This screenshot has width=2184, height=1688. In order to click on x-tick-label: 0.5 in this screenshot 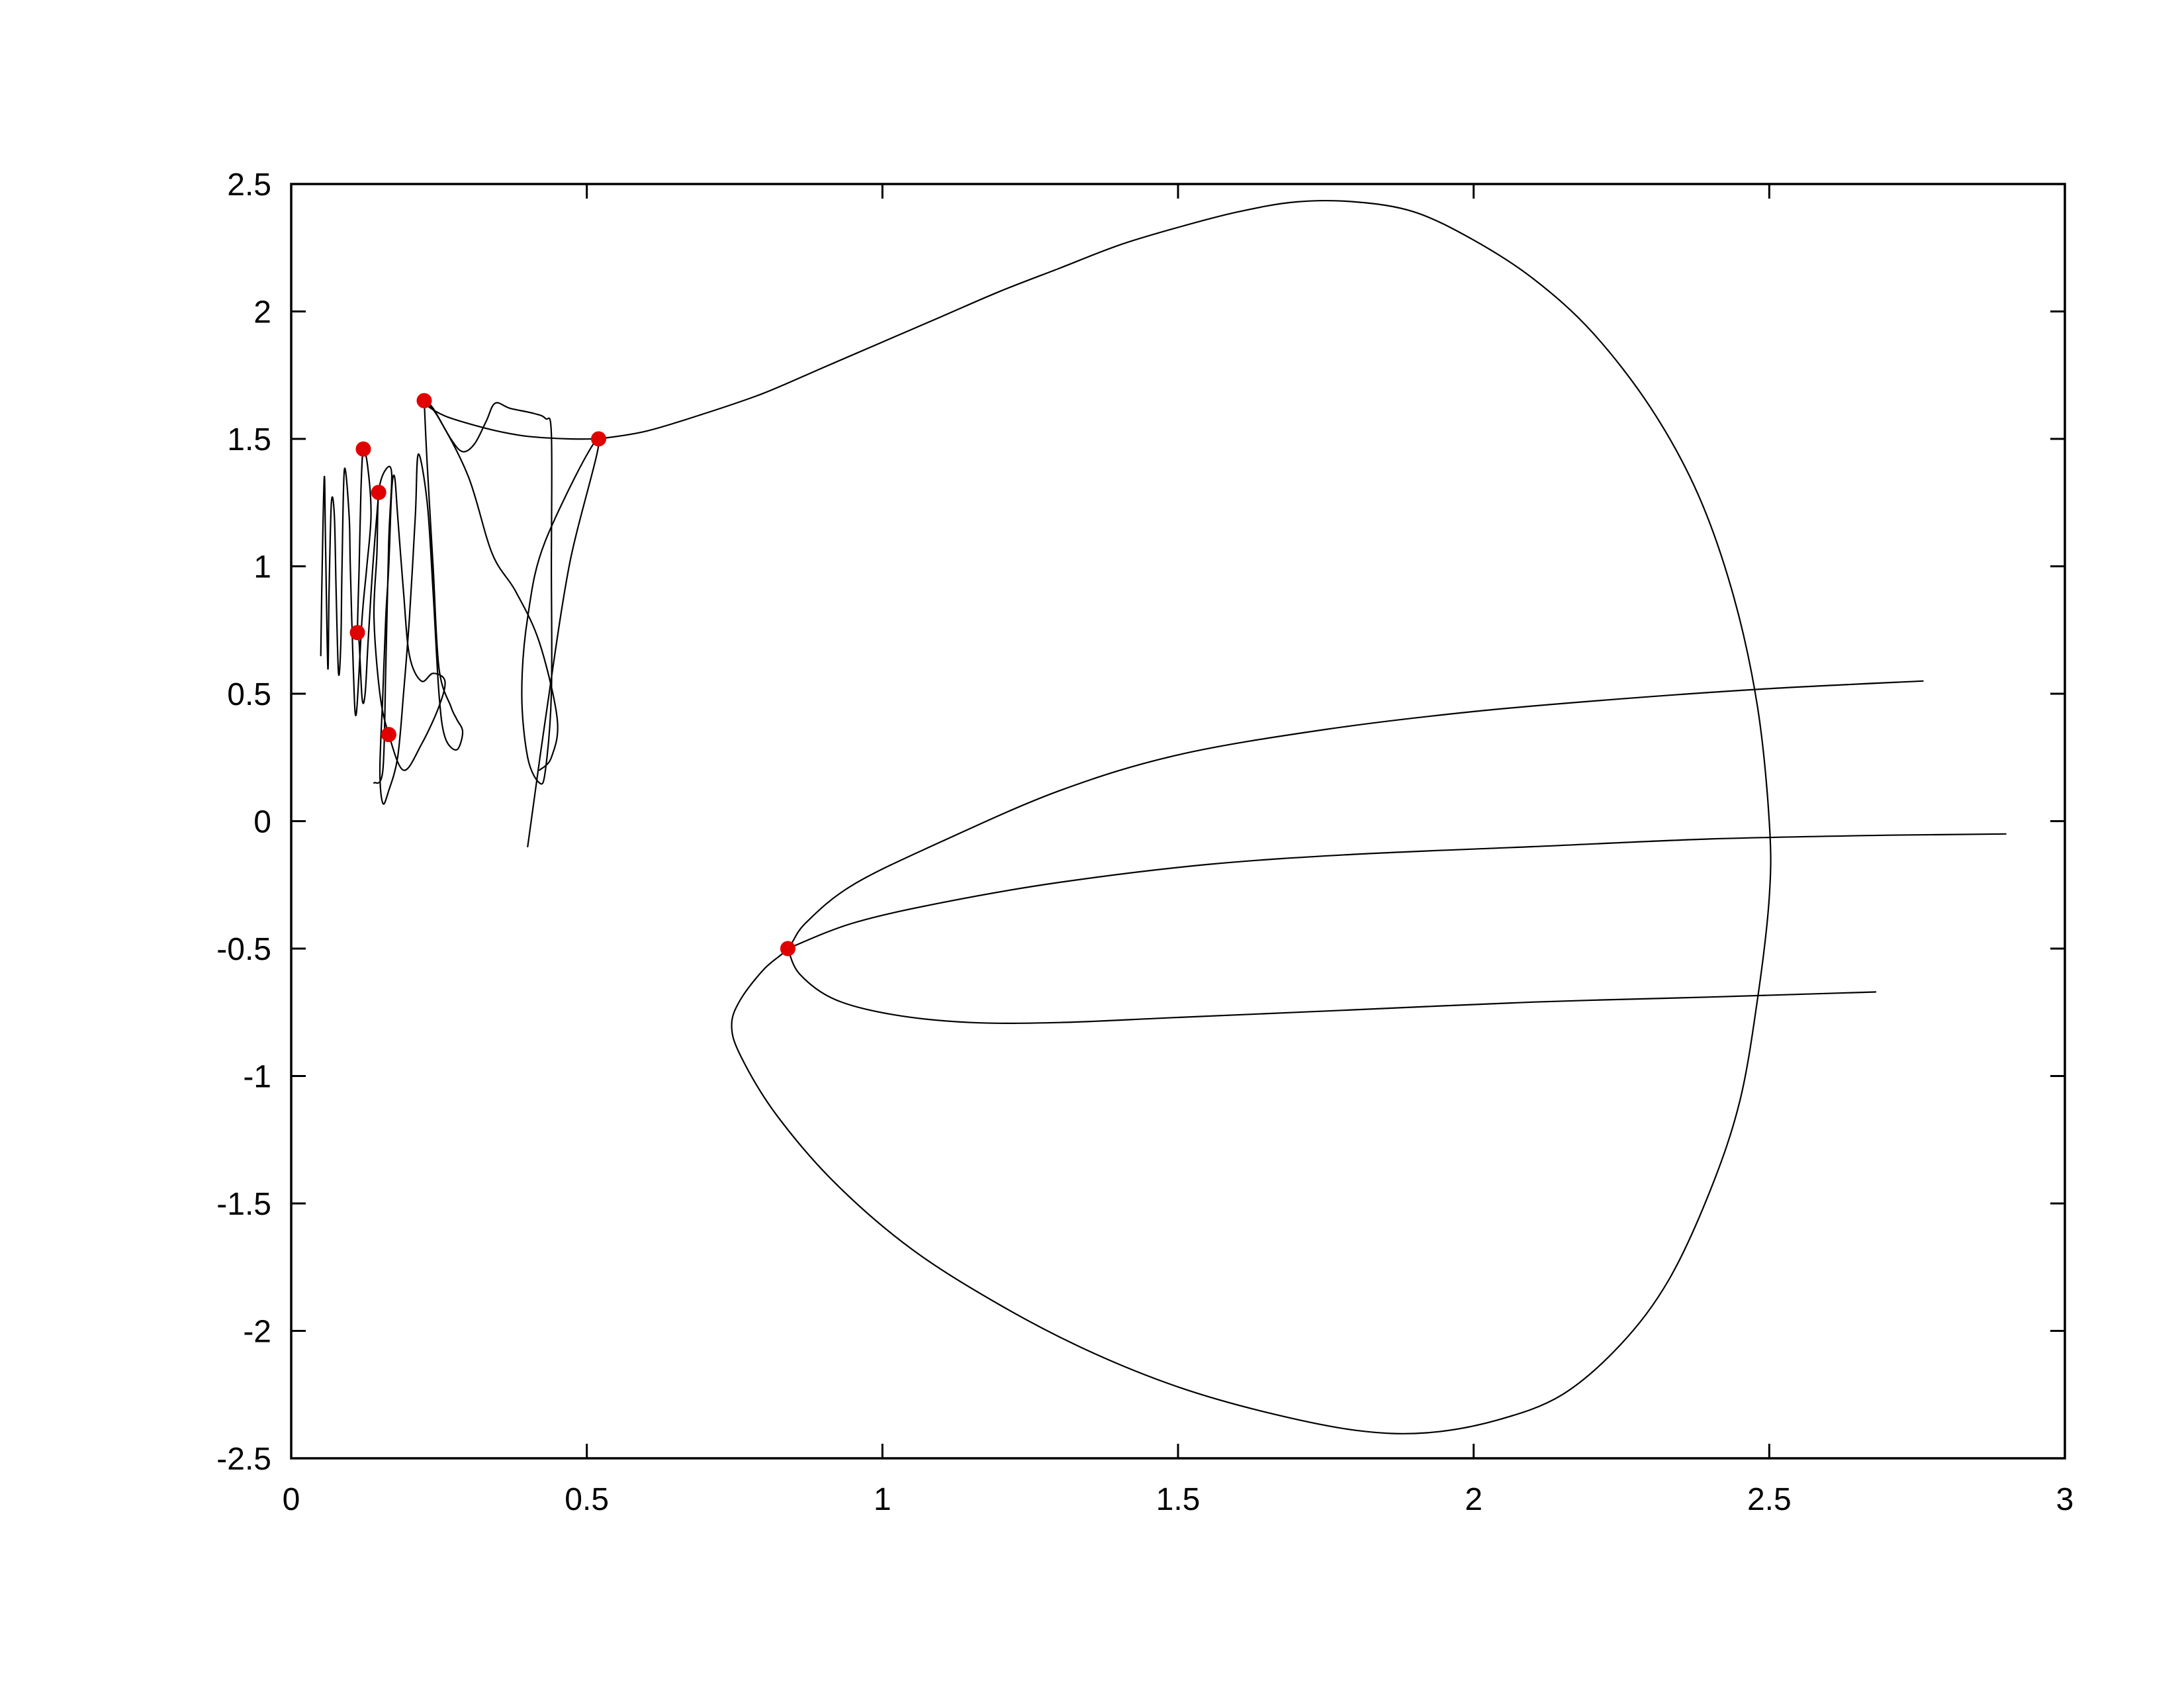, I will do `click(587, 1499)`.